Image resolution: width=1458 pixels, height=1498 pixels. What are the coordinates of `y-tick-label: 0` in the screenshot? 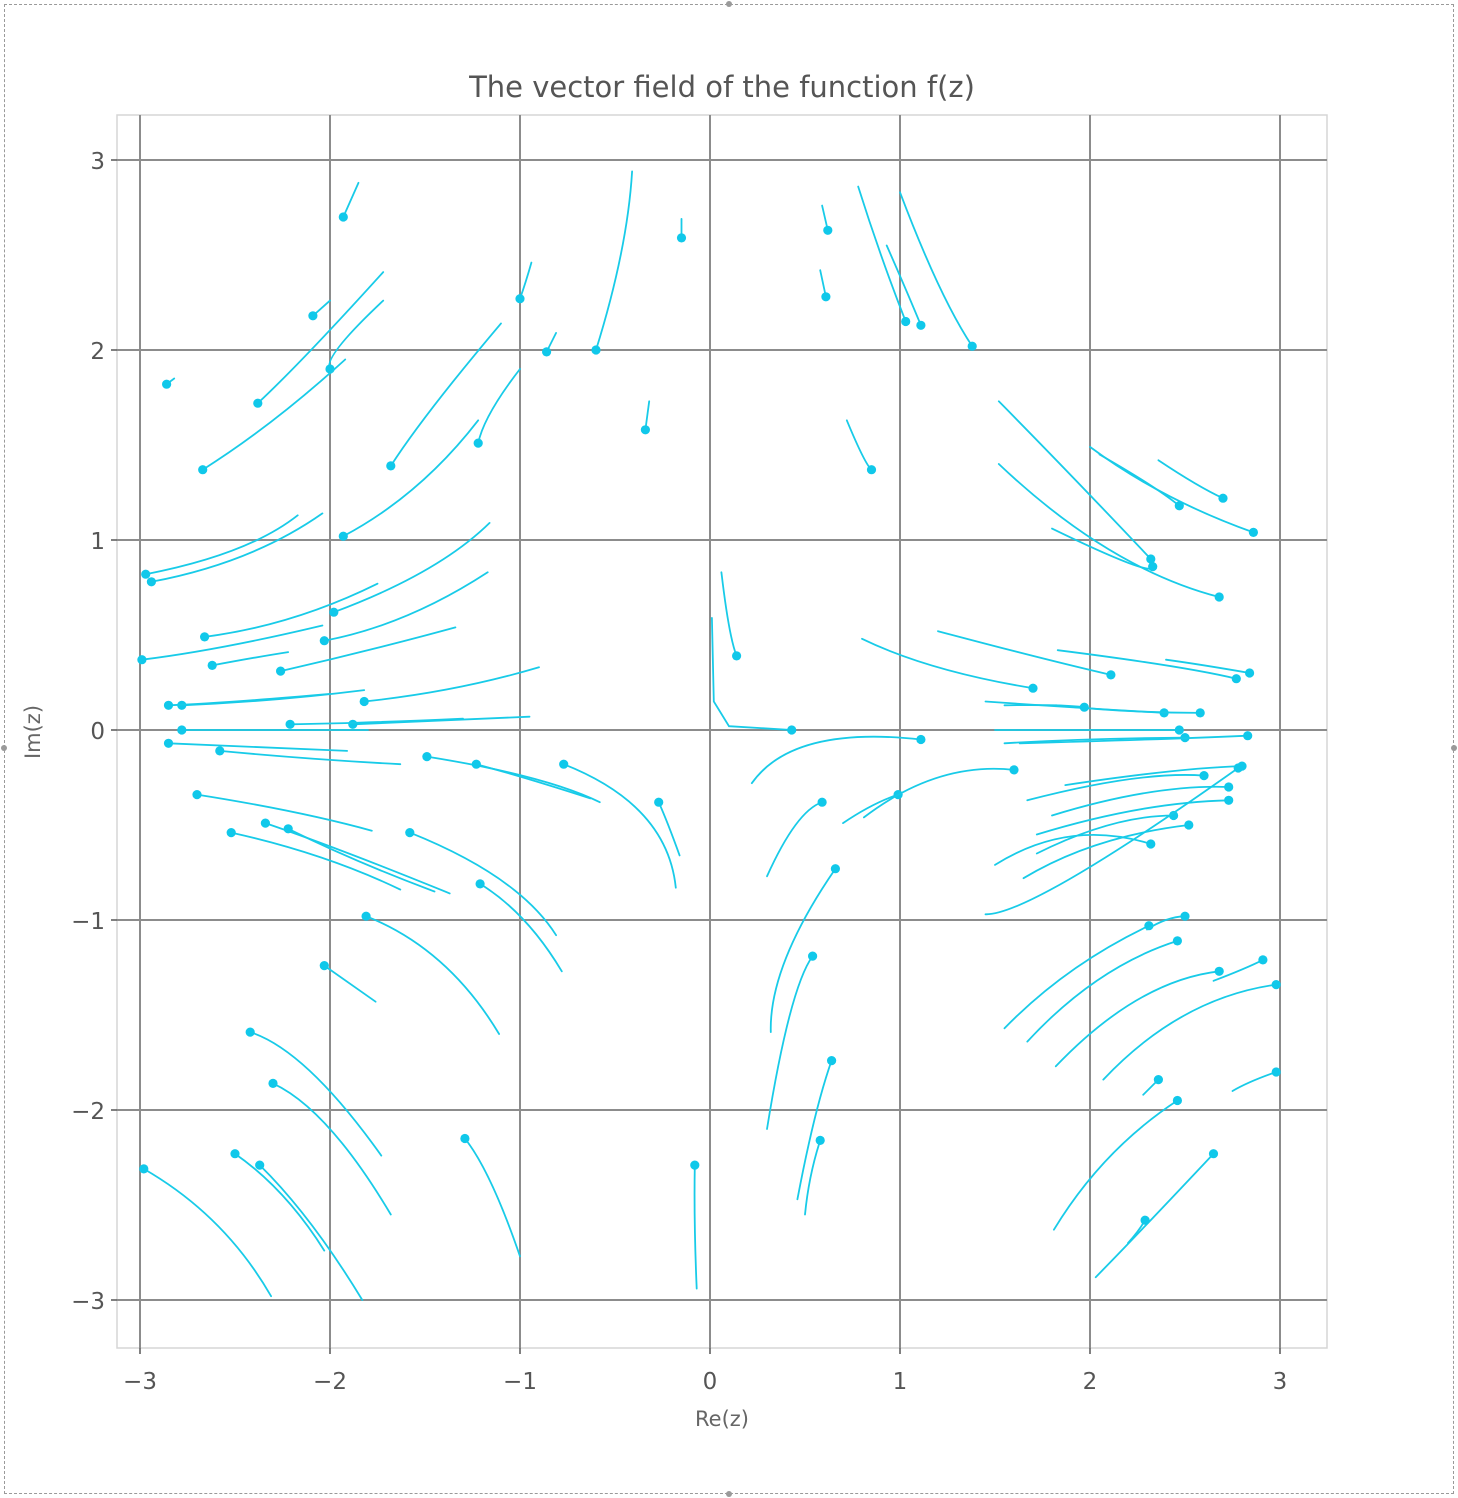 It's located at (97, 732).